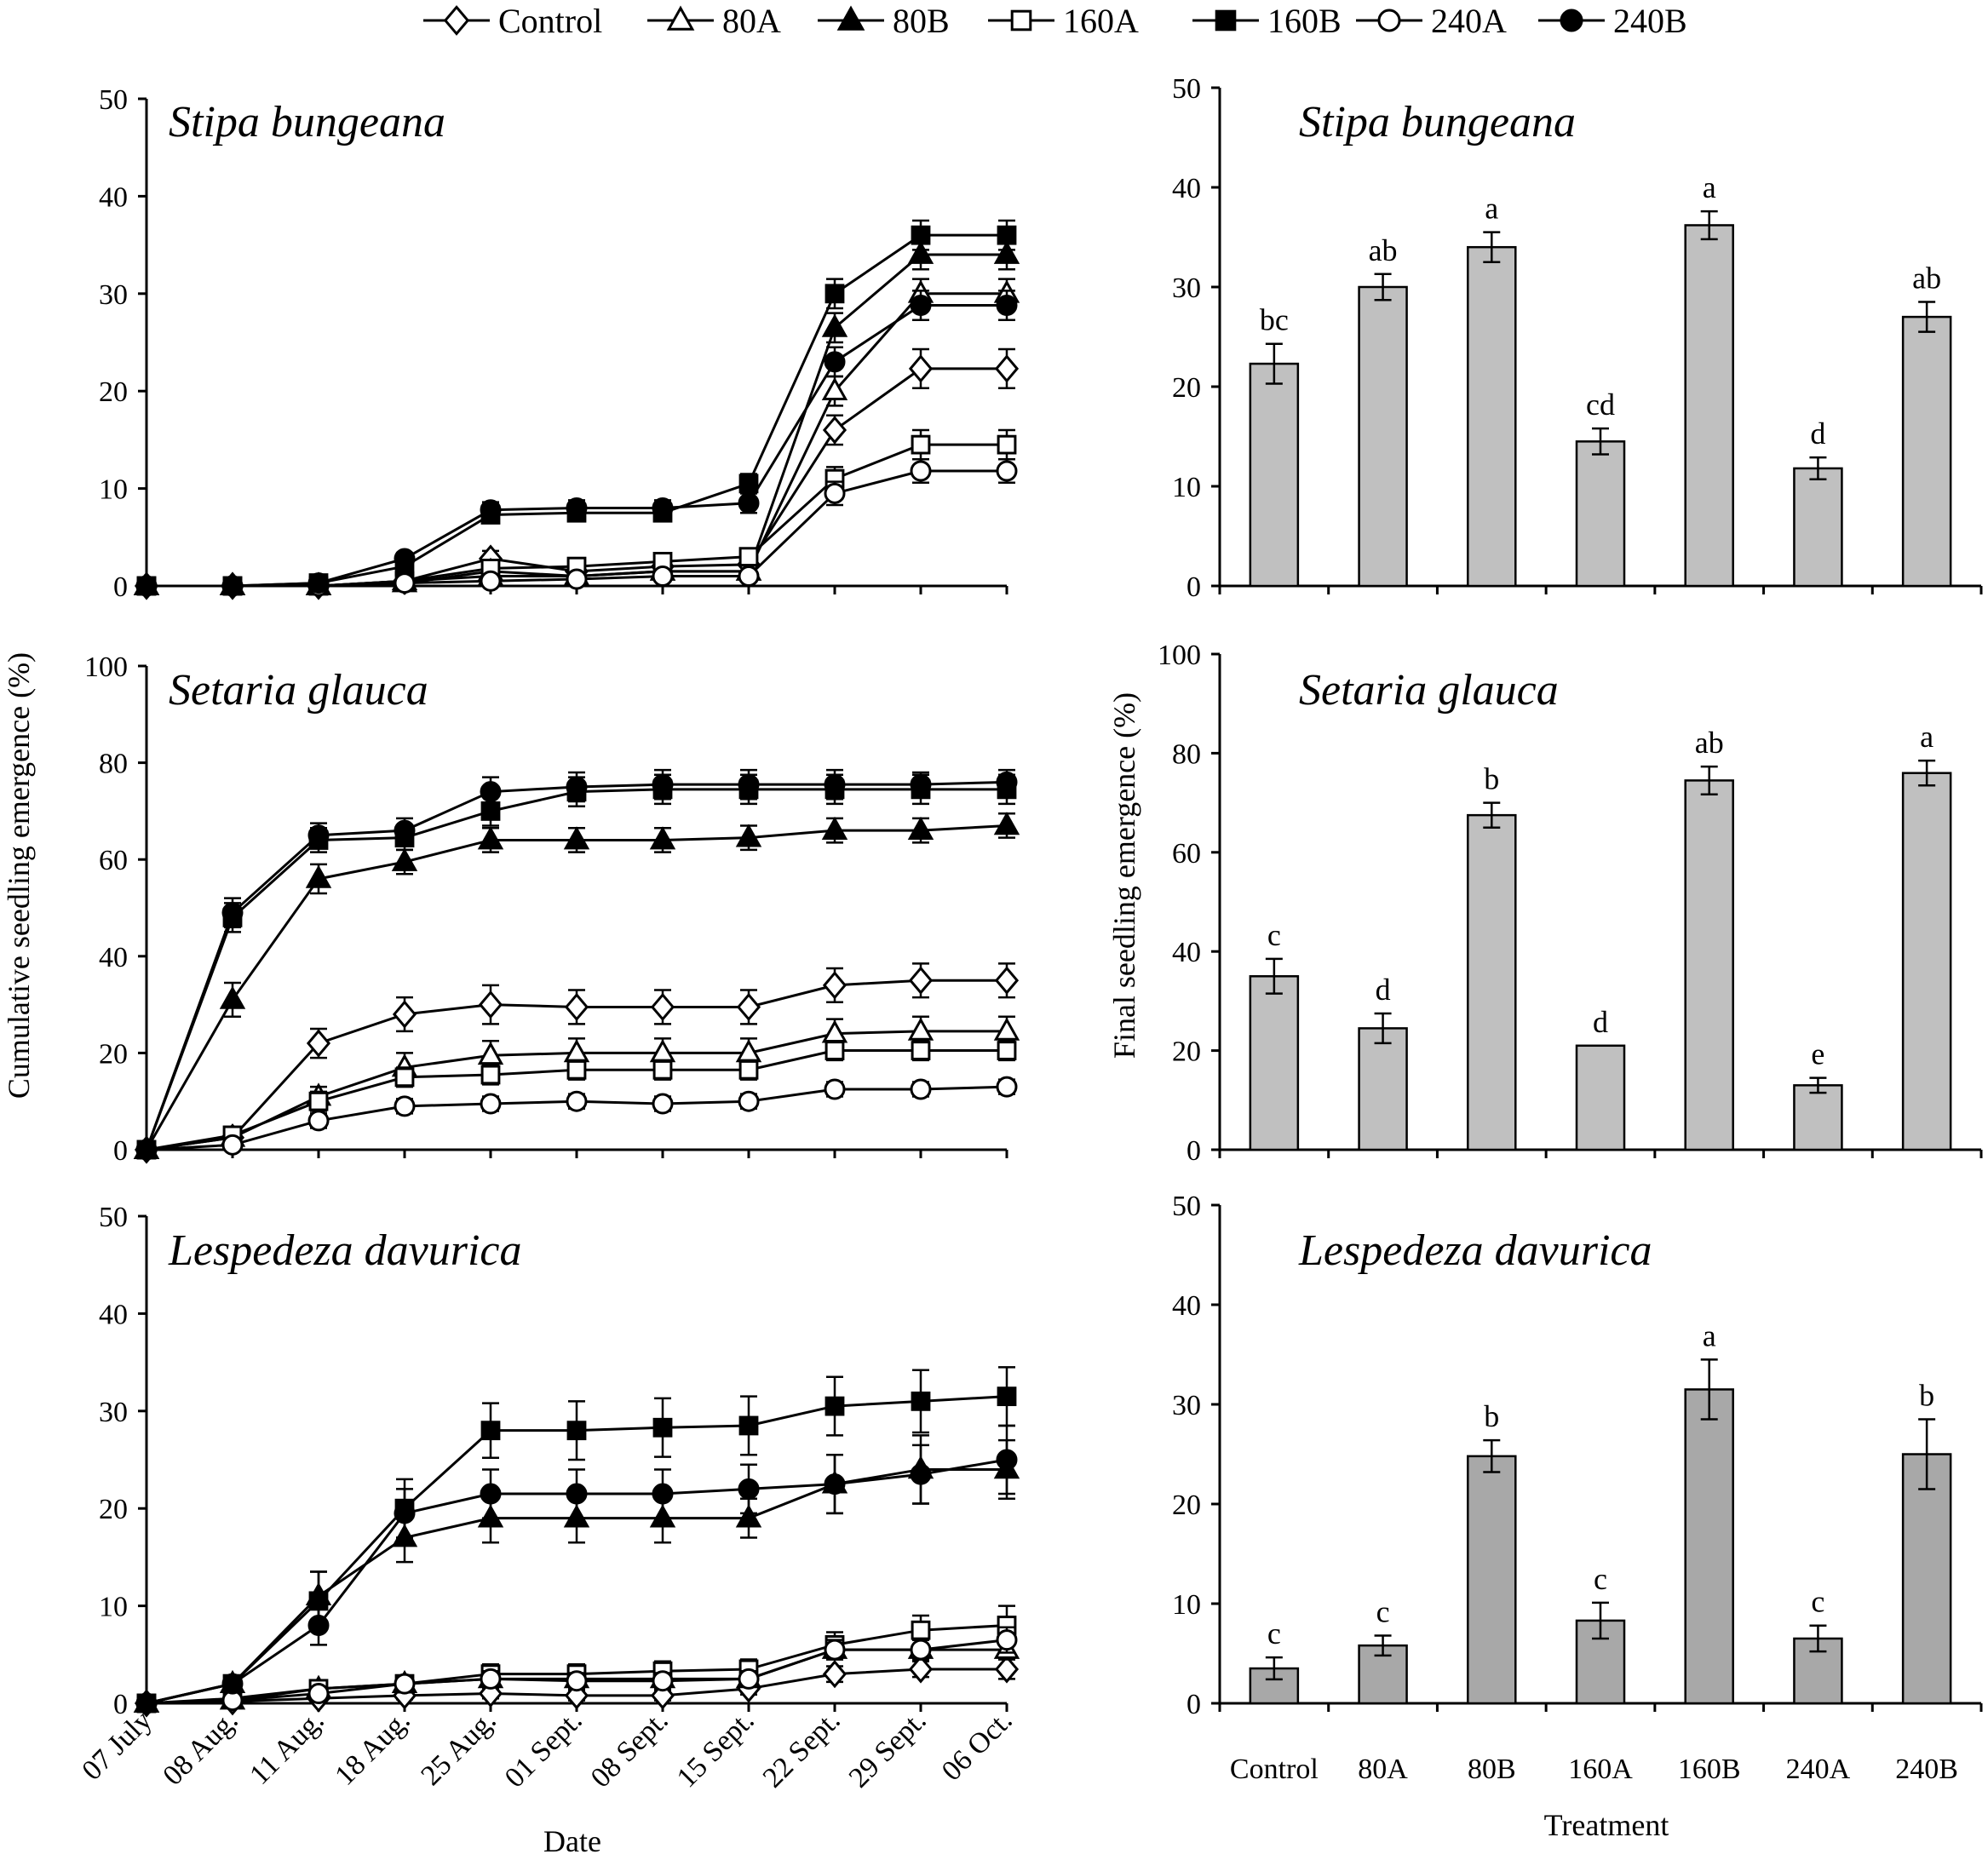  I want to click on bar-160a: d, so click(1601, 1078).